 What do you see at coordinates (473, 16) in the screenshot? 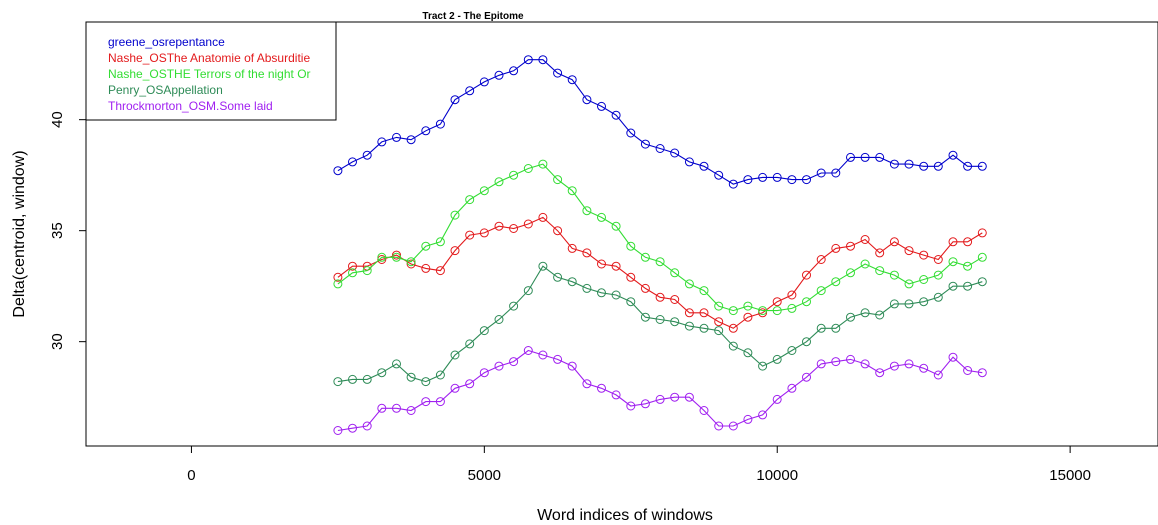
I see `chart-title: Tract 2 - The Epitome` at bounding box center [473, 16].